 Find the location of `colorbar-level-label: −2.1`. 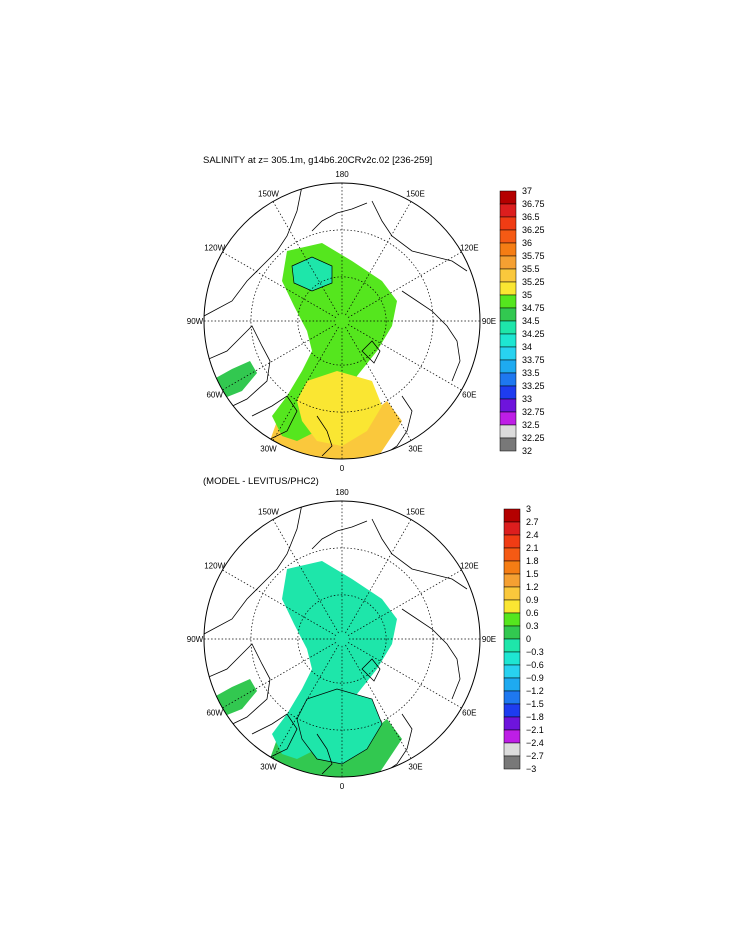

colorbar-level-label: −2.1 is located at coordinates (535, 730).